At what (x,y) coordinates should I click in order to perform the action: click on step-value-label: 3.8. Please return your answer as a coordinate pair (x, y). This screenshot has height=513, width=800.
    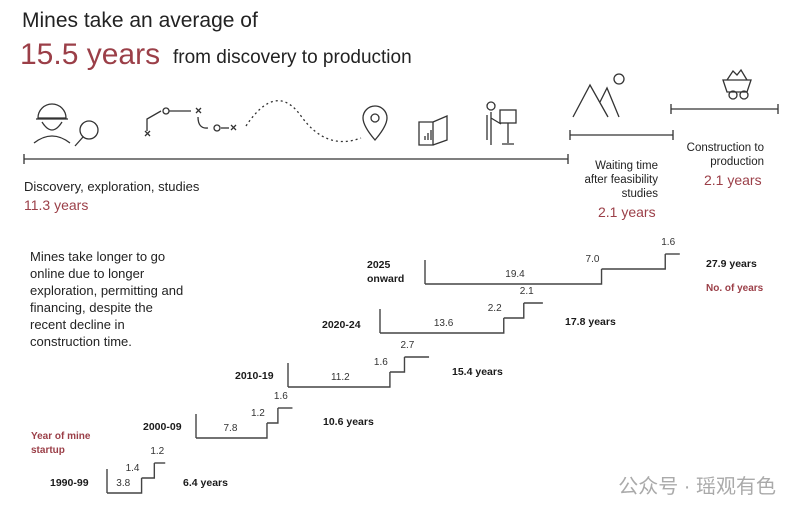
    Looking at the image, I should click on (123, 483).